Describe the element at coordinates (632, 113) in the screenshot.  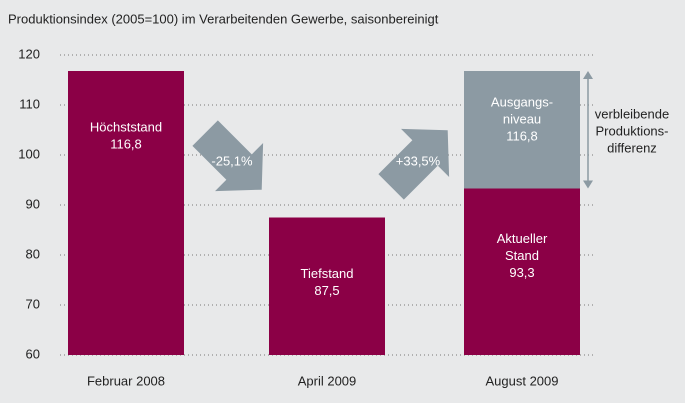
I see `annotation: verbleibende` at that location.